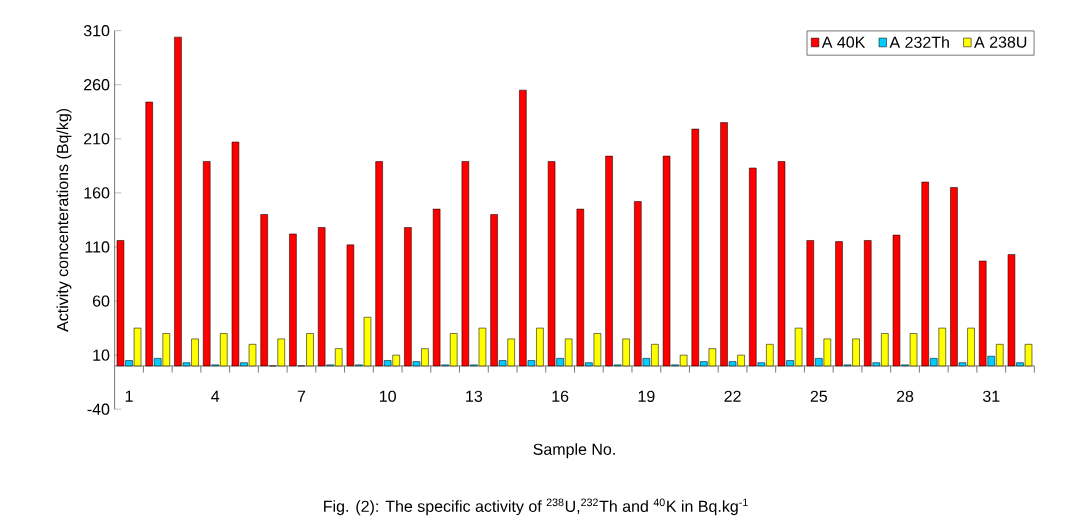 The height and width of the screenshot is (528, 1073). What do you see at coordinates (98, 409) in the screenshot?
I see `y-tick-label: -40` at bounding box center [98, 409].